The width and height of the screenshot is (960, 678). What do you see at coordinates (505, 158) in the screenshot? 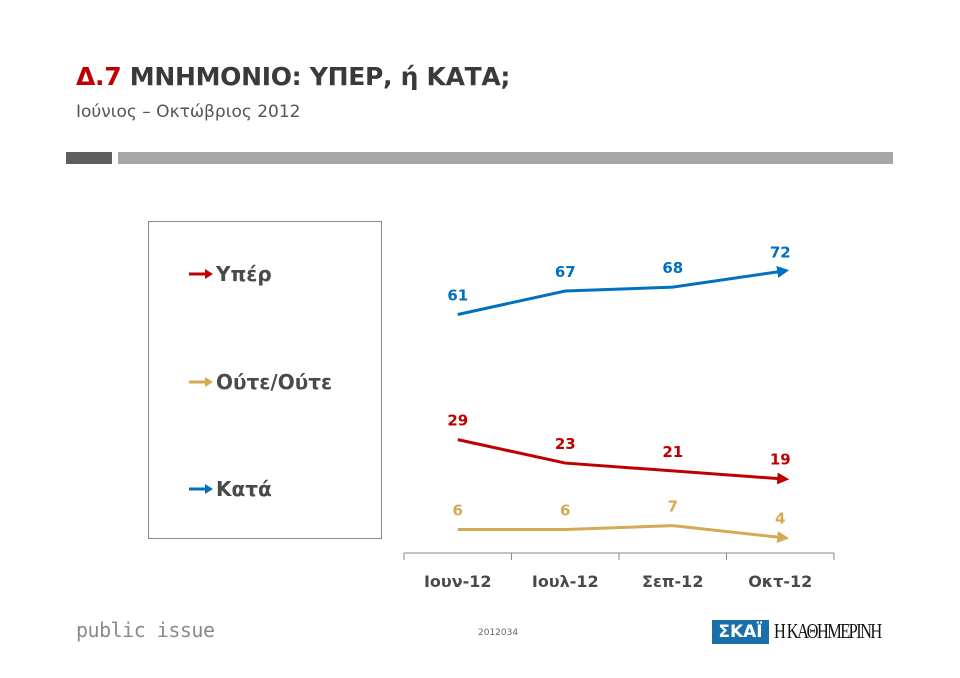
I see `header-divider-light` at bounding box center [505, 158].